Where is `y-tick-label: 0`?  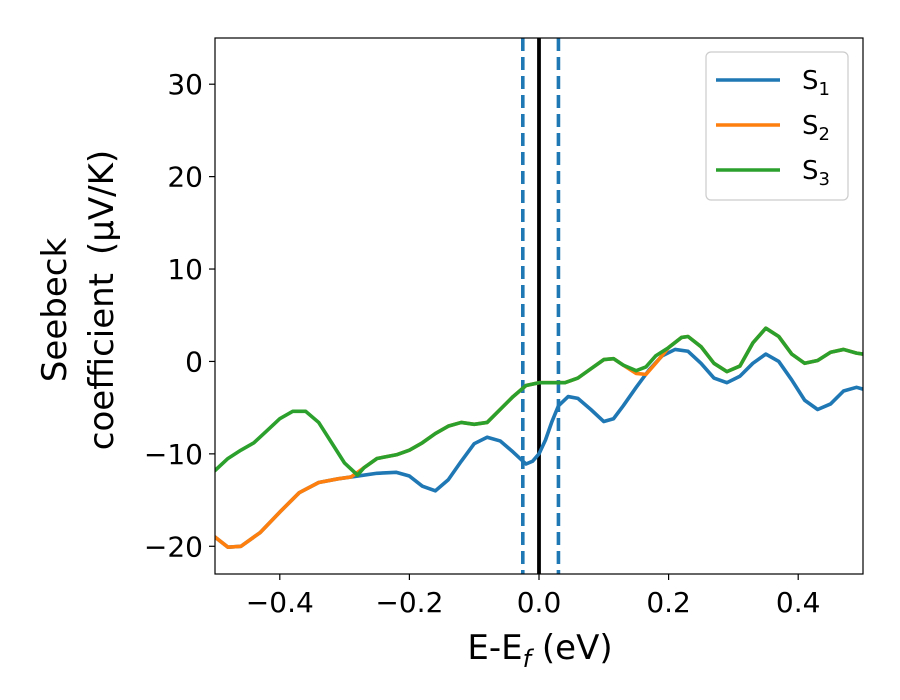 y-tick-label: 0 is located at coordinates (194, 361).